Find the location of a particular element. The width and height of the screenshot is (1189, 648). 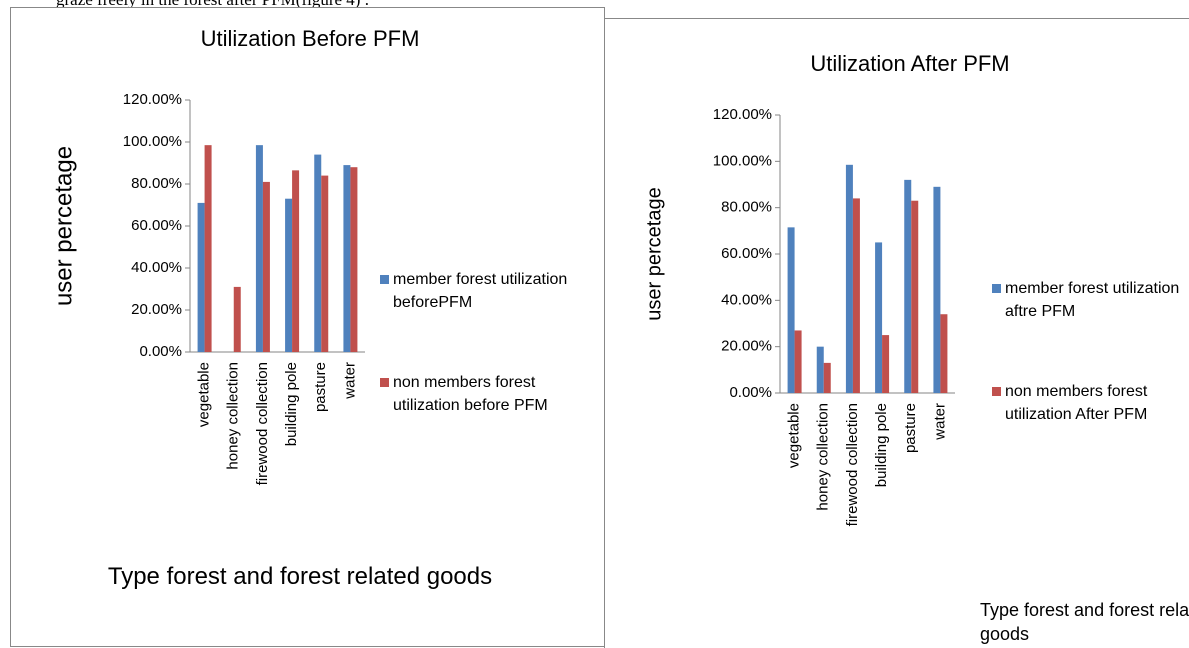

legend-label: member forest utilization beforePFM is located at coordinates (480, 291).